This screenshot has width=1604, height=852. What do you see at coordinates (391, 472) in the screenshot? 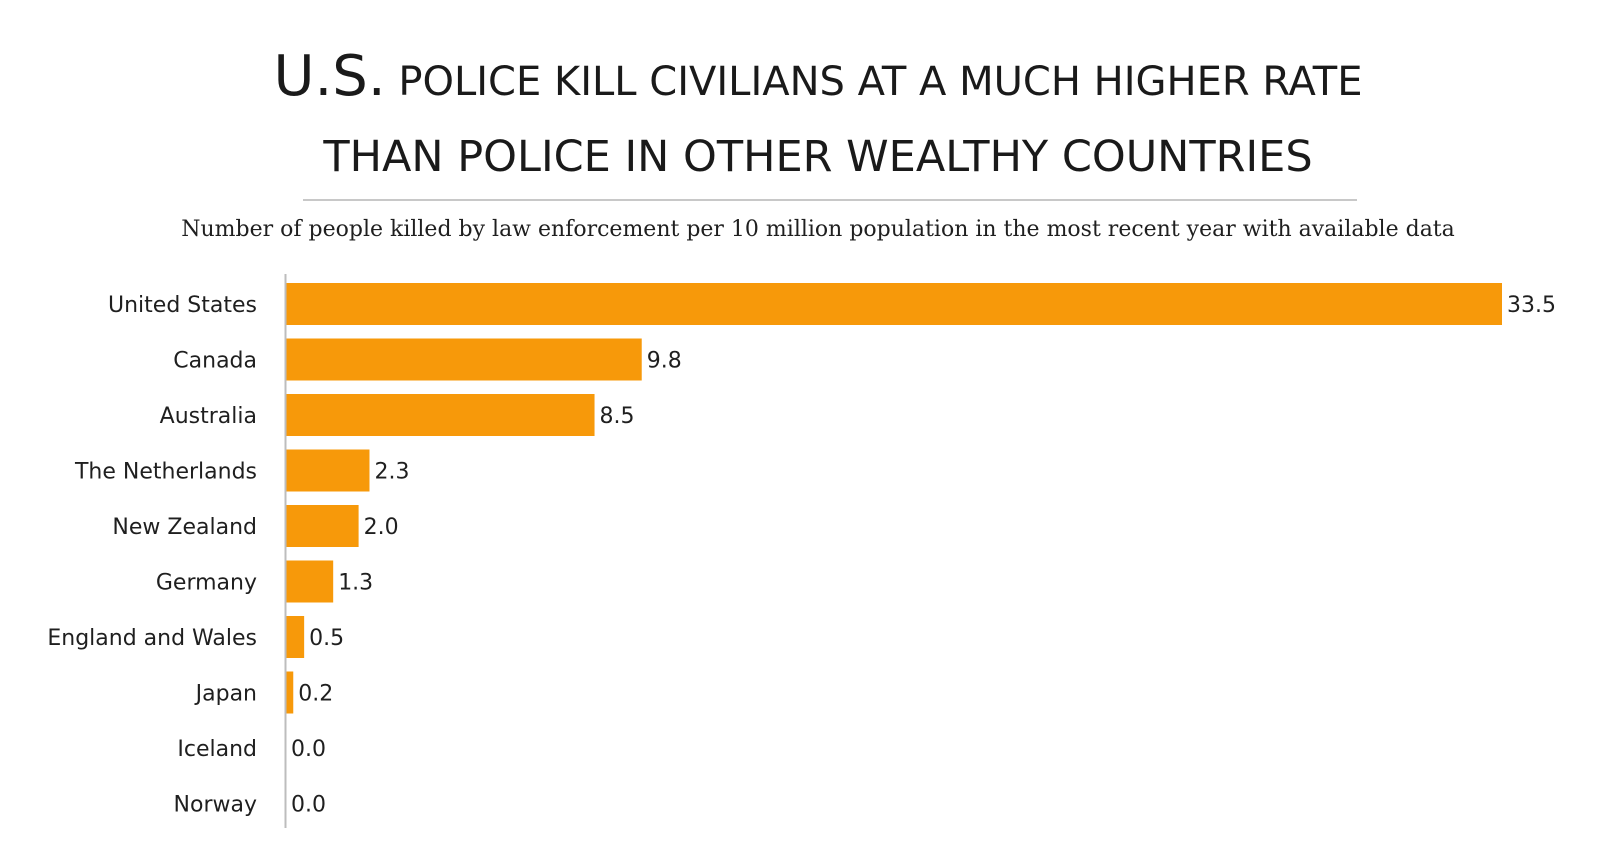
I see `value-label: 2.3` at bounding box center [391, 472].